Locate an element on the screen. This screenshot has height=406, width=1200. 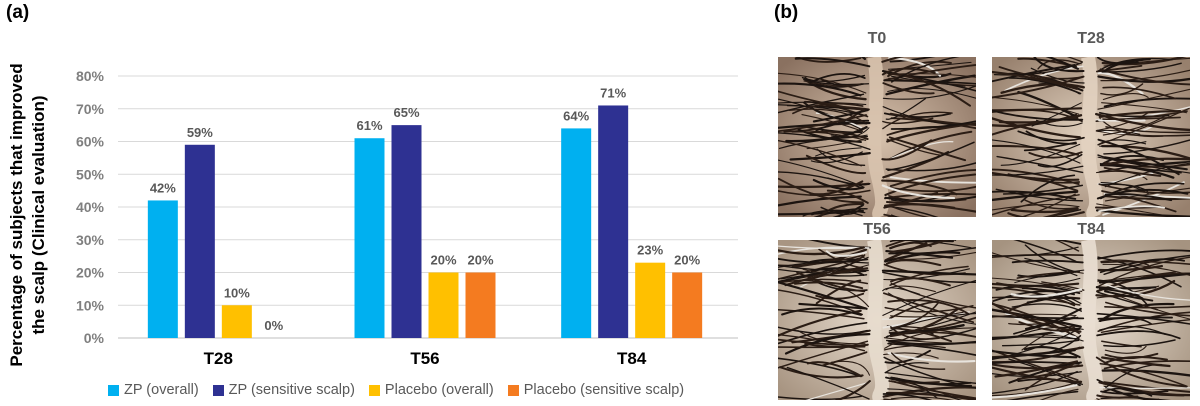
y-tick-label: 20% is located at coordinates (90, 273).